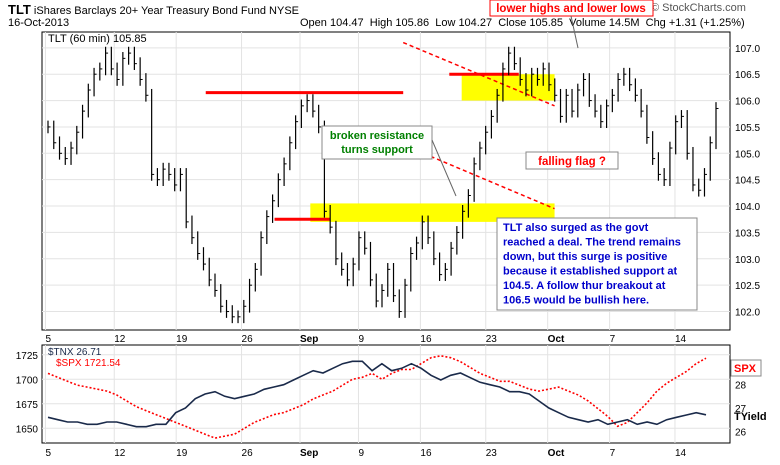 This screenshot has width=780, height=465. What do you see at coordinates (695, 23) in the screenshot?
I see `change-value: Chg +1.31 (+1.25%)` at bounding box center [695, 23].